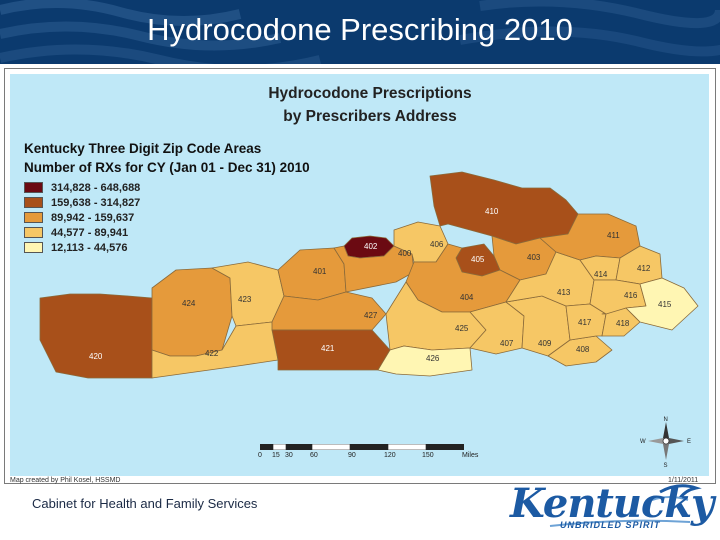 This screenshot has height=540, width=720. Describe the element at coordinates (428, 455) in the screenshot. I see `scale-tick-label: 150` at that location.